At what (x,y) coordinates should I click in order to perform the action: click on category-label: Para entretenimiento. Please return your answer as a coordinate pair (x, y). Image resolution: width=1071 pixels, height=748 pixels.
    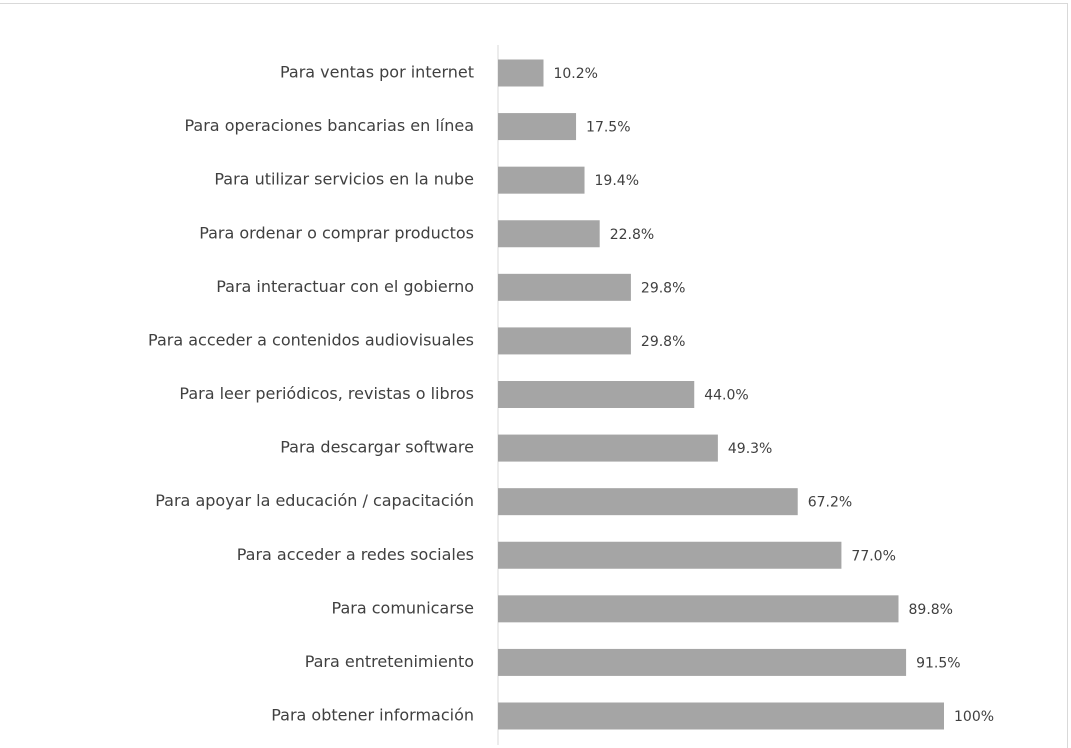
    Looking at the image, I should click on (389, 661).